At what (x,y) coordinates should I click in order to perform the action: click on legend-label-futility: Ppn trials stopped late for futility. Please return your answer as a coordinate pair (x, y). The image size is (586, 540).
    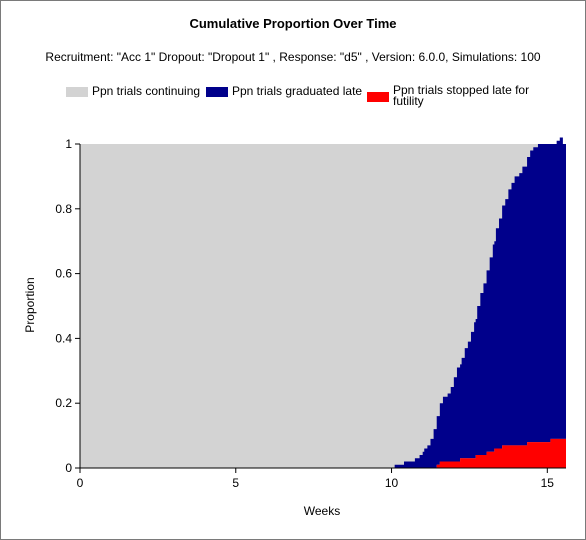
    Looking at the image, I should click on (461, 95).